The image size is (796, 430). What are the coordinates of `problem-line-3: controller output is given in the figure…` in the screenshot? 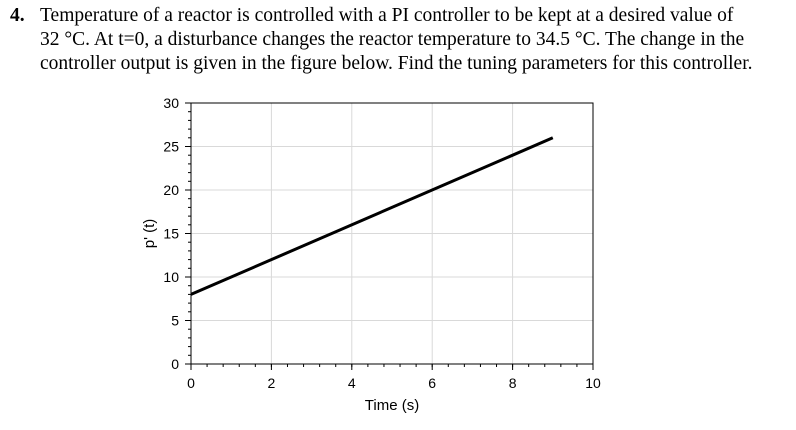 It's located at (396, 63).